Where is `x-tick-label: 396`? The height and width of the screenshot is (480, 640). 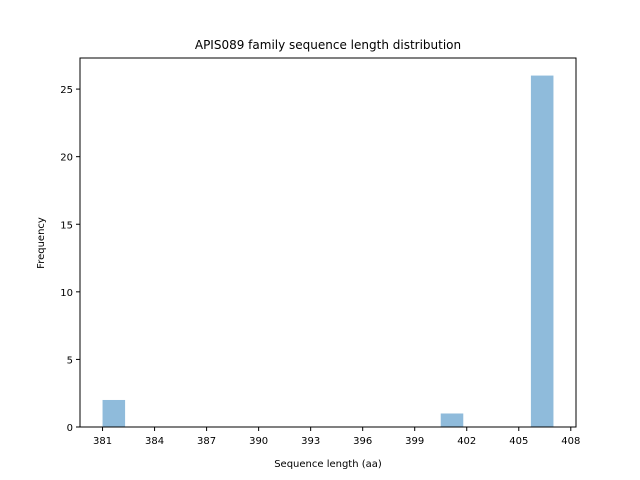
x-tick-label: 396 is located at coordinates (362, 441).